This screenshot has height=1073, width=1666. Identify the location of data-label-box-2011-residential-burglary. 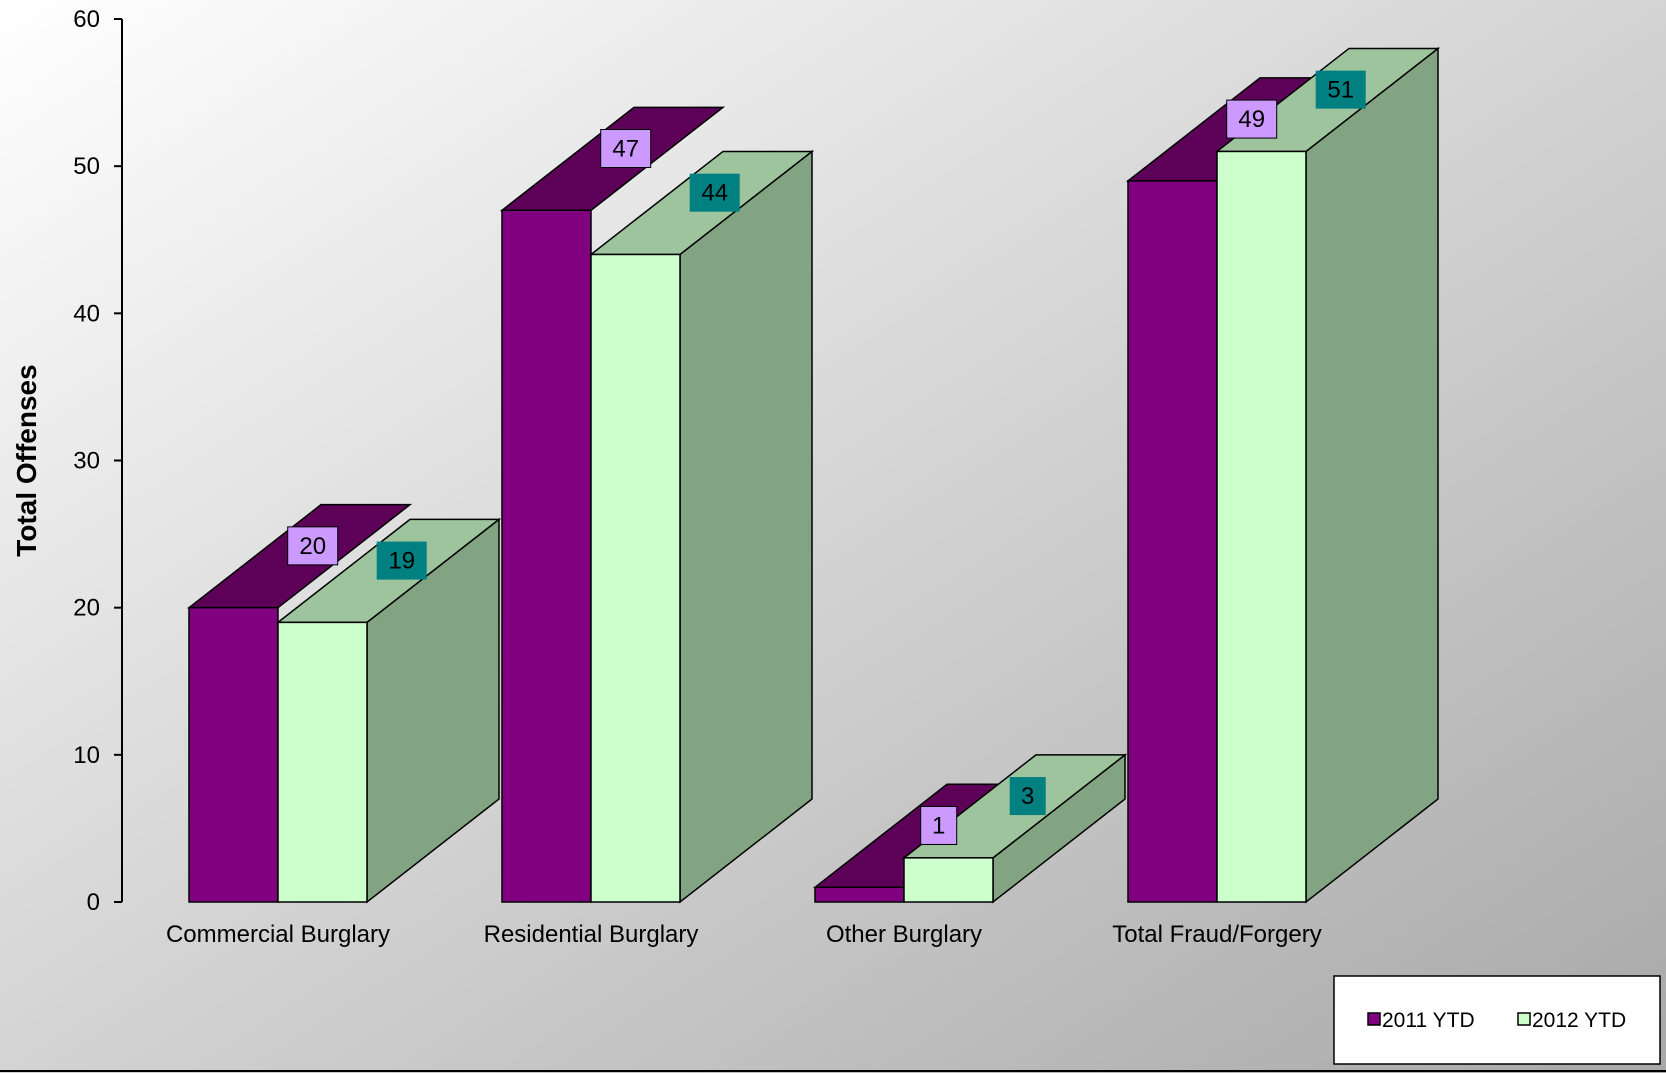
(626, 149).